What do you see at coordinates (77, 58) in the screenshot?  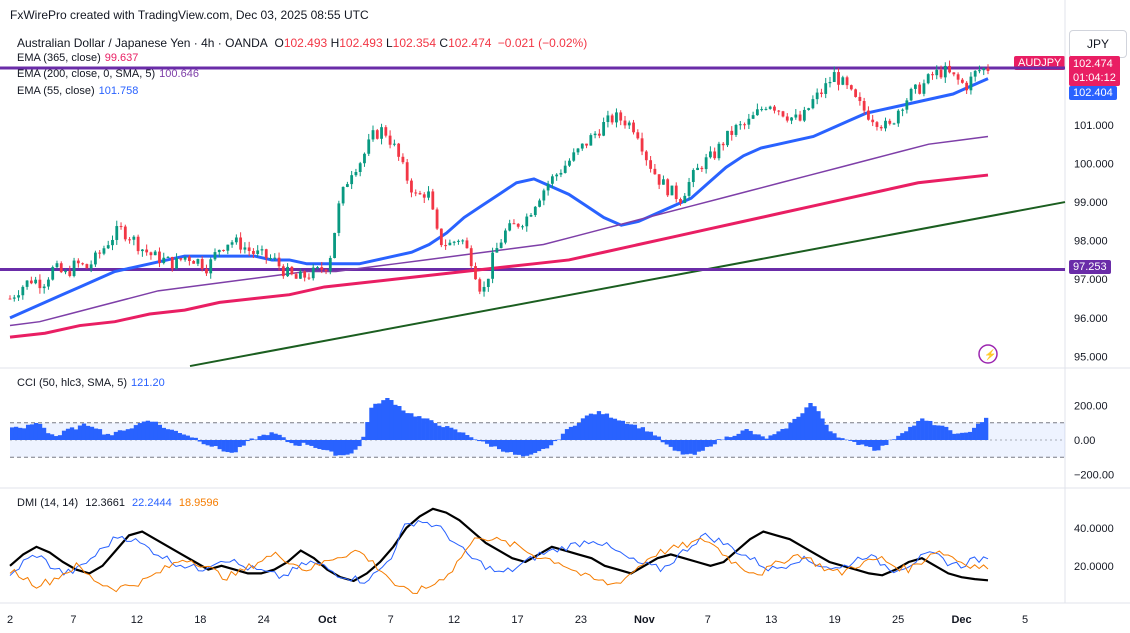 I see `ema365-legend: EMA (365, close) 99.637` at bounding box center [77, 58].